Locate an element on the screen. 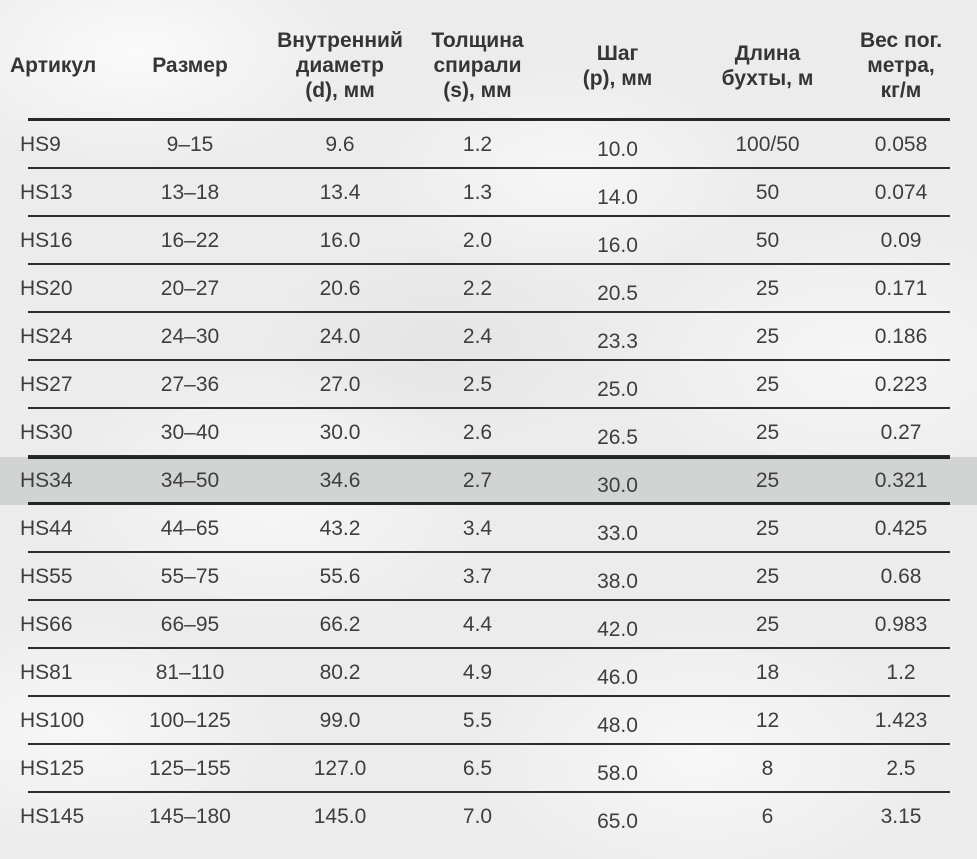 The width and height of the screenshot is (977, 859). table-row: HS16 16–22 16.0 2.0 16.0 50 0.09 is located at coordinates (488, 241).